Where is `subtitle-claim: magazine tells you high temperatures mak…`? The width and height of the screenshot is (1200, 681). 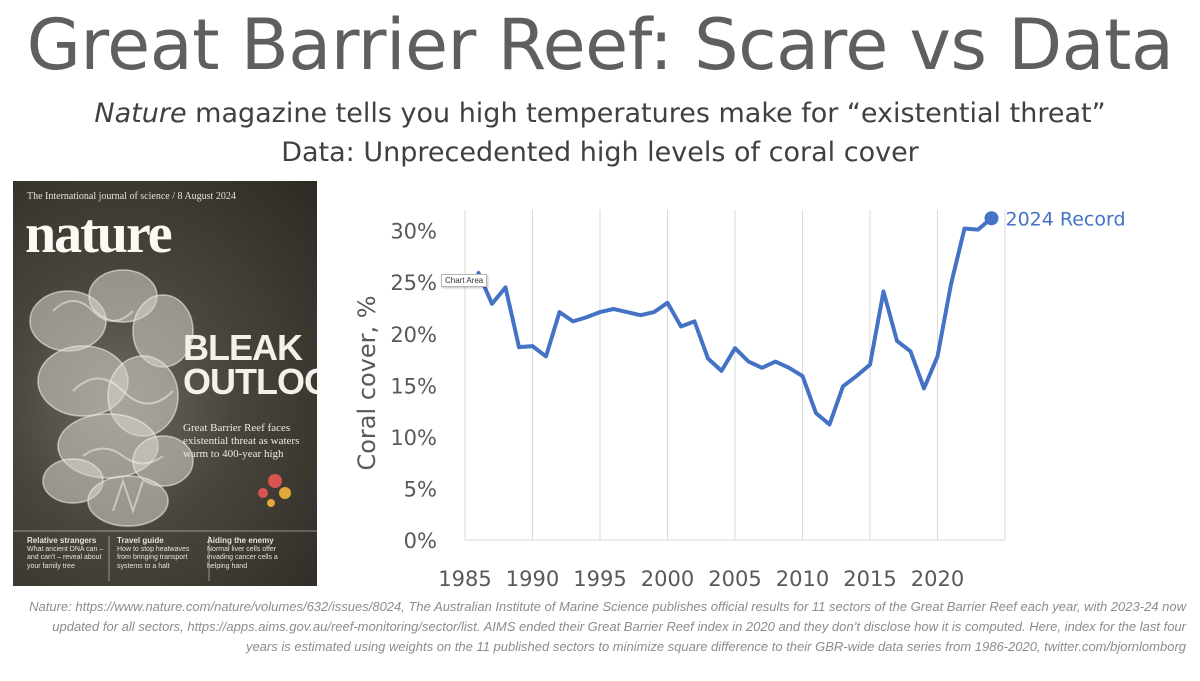
subtitle-claim: magazine tells you high temperatures mak… is located at coordinates (646, 113).